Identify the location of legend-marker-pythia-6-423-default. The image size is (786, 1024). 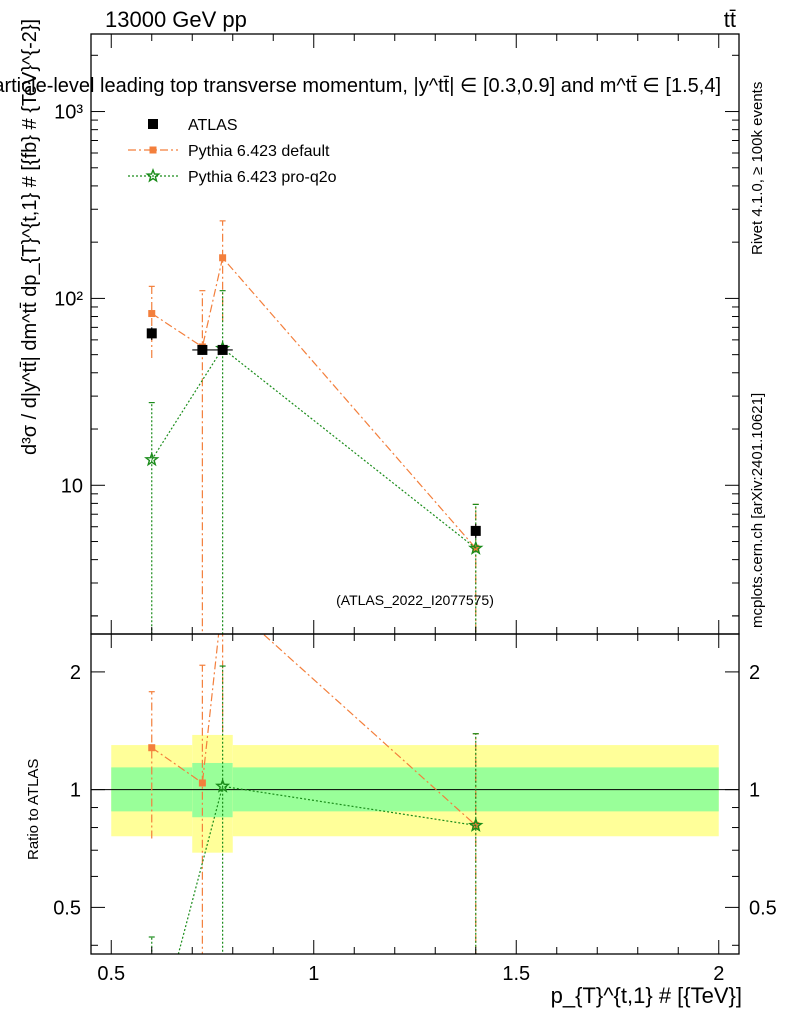
(153, 150).